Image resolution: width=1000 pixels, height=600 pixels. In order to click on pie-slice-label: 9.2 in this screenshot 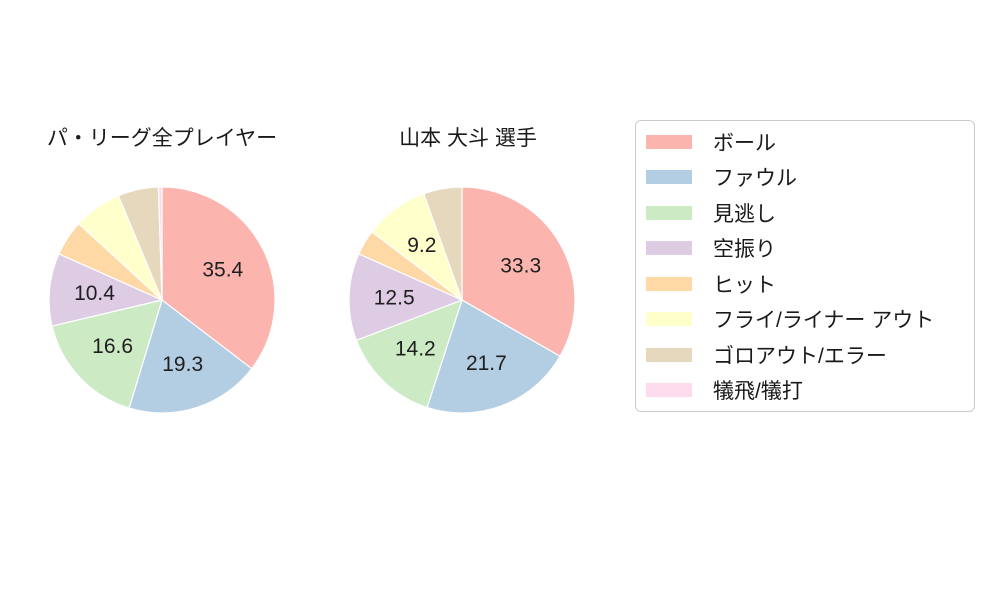, I will do `click(421, 245)`.